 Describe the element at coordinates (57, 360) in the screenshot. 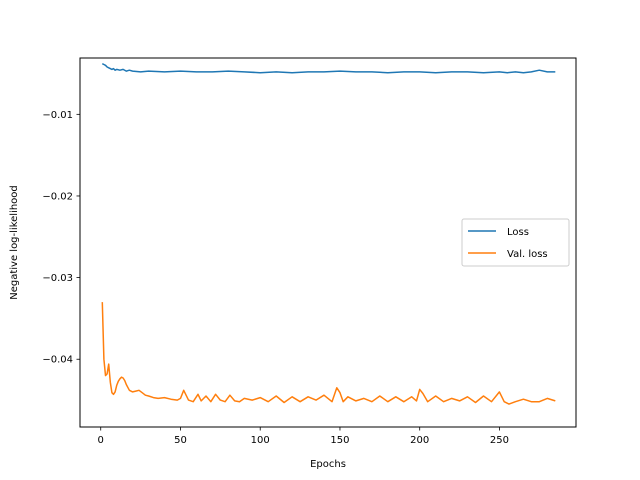

I see `y-tick-label: −0.04` at that location.